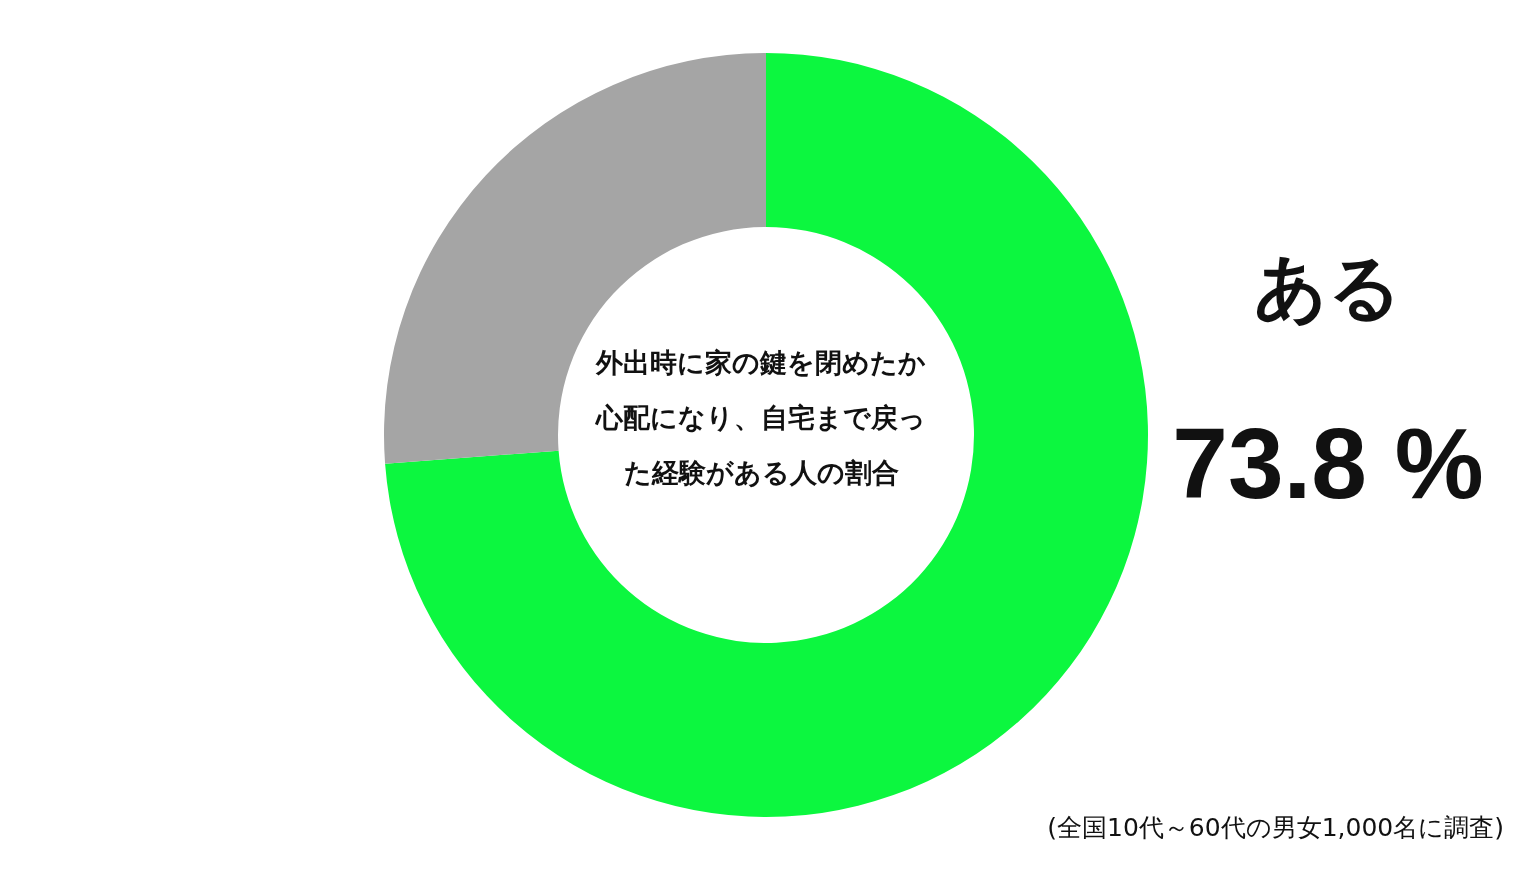 This screenshot has height=872, width=1536. Describe the element at coordinates (1328, 463) in the screenshot. I see `data-label: 73.8 %` at that location.